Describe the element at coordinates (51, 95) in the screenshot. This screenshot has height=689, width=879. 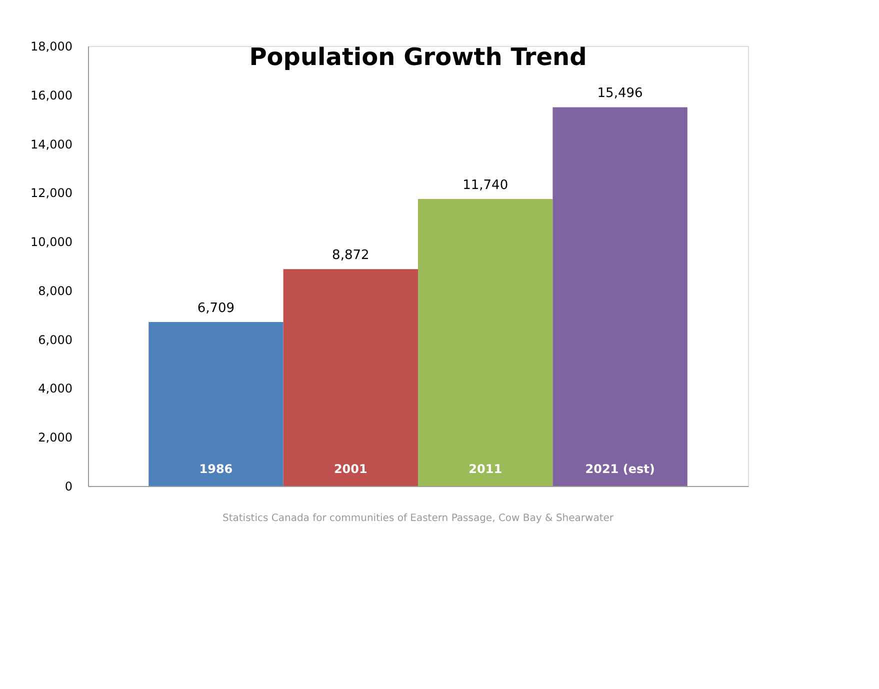
I see `y-tick-label: 16,000` at that location.